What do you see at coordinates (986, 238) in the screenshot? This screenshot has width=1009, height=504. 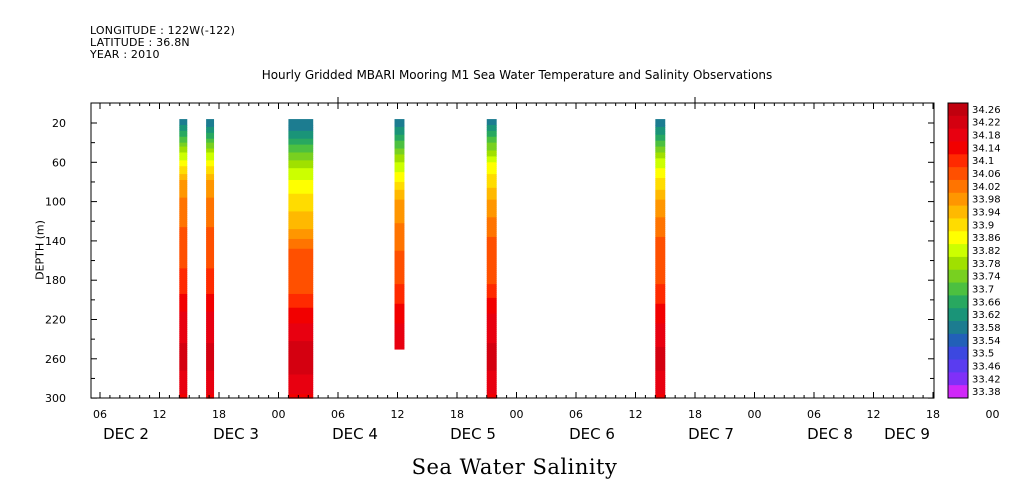 I see `colorbar-label: 33.86` at bounding box center [986, 238].